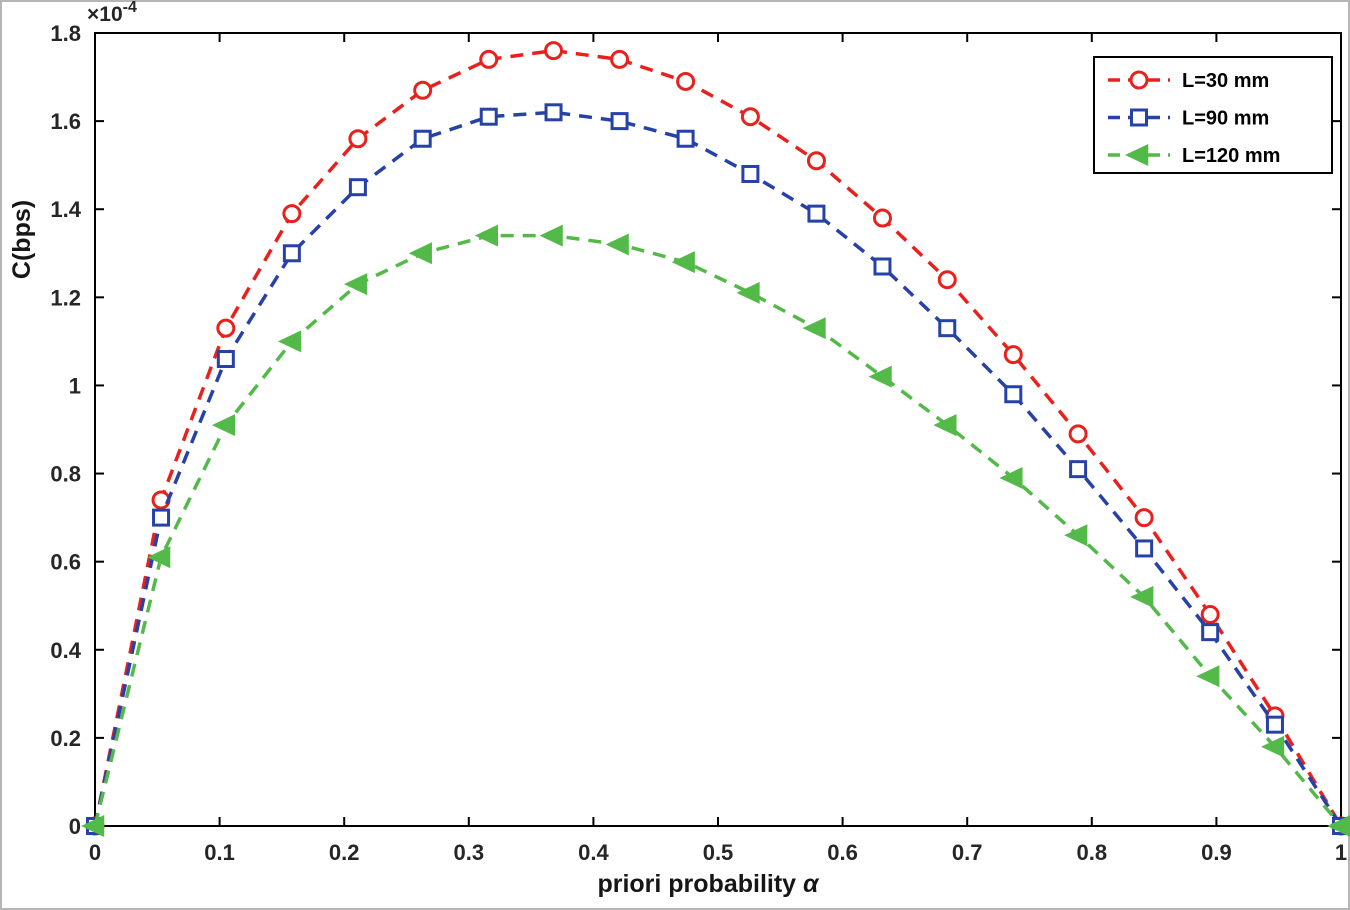  Describe the element at coordinates (593, 852) in the screenshot. I see `x-tick-label: 0.4` at that location.